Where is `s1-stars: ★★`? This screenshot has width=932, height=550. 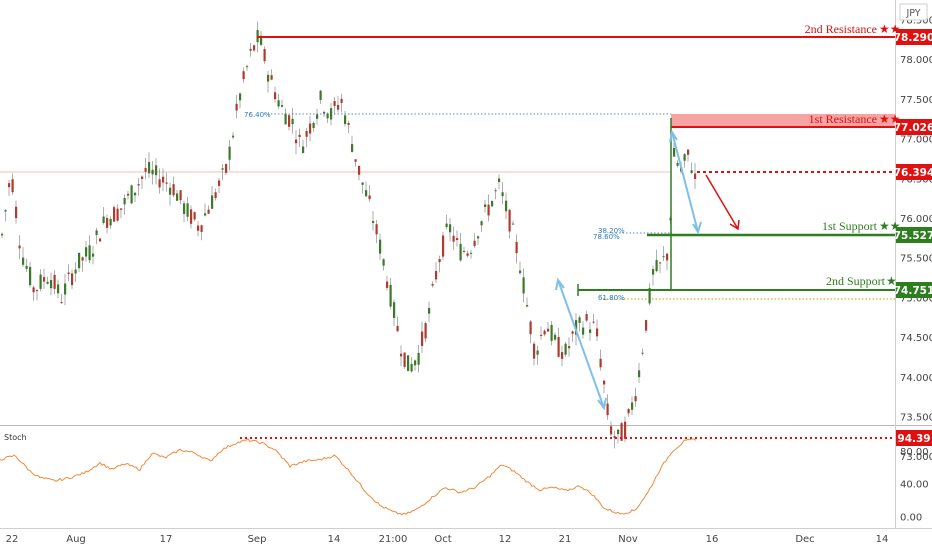
s1-stars: ★★ is located at coordinates (890, 226).